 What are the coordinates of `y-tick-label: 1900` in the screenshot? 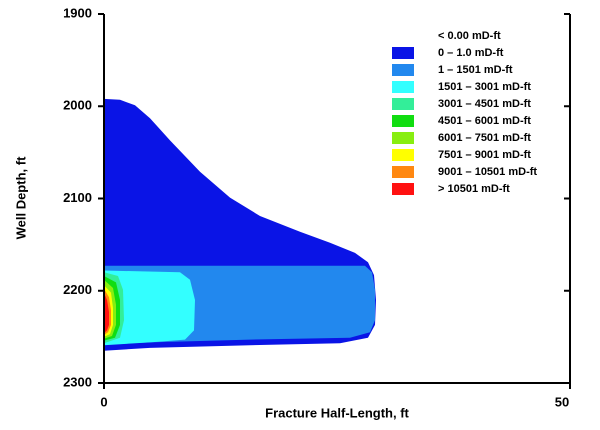 It's located at (77, 12).